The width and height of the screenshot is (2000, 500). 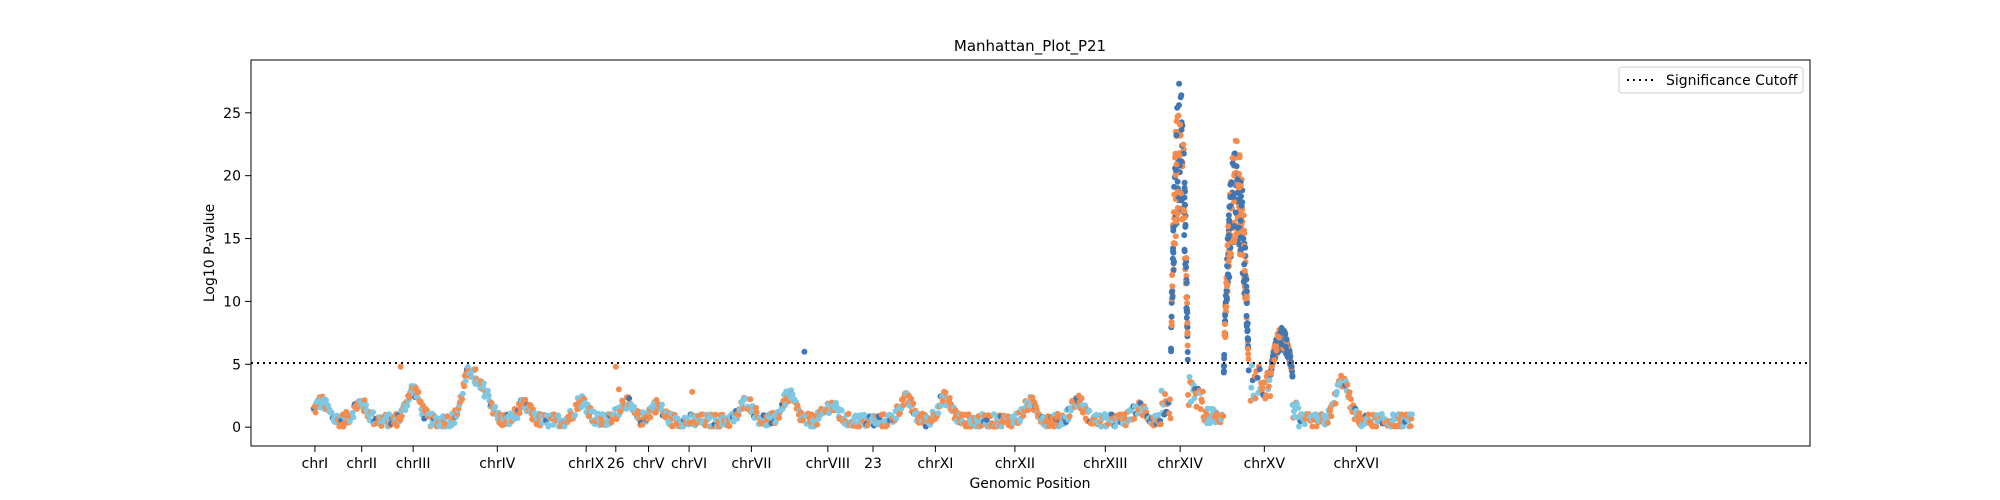 What do you see at coordinates (1029, 484) in the screenshot?
I see `x-axis-title: Genomic Position` at bounding box center [1029, 484].